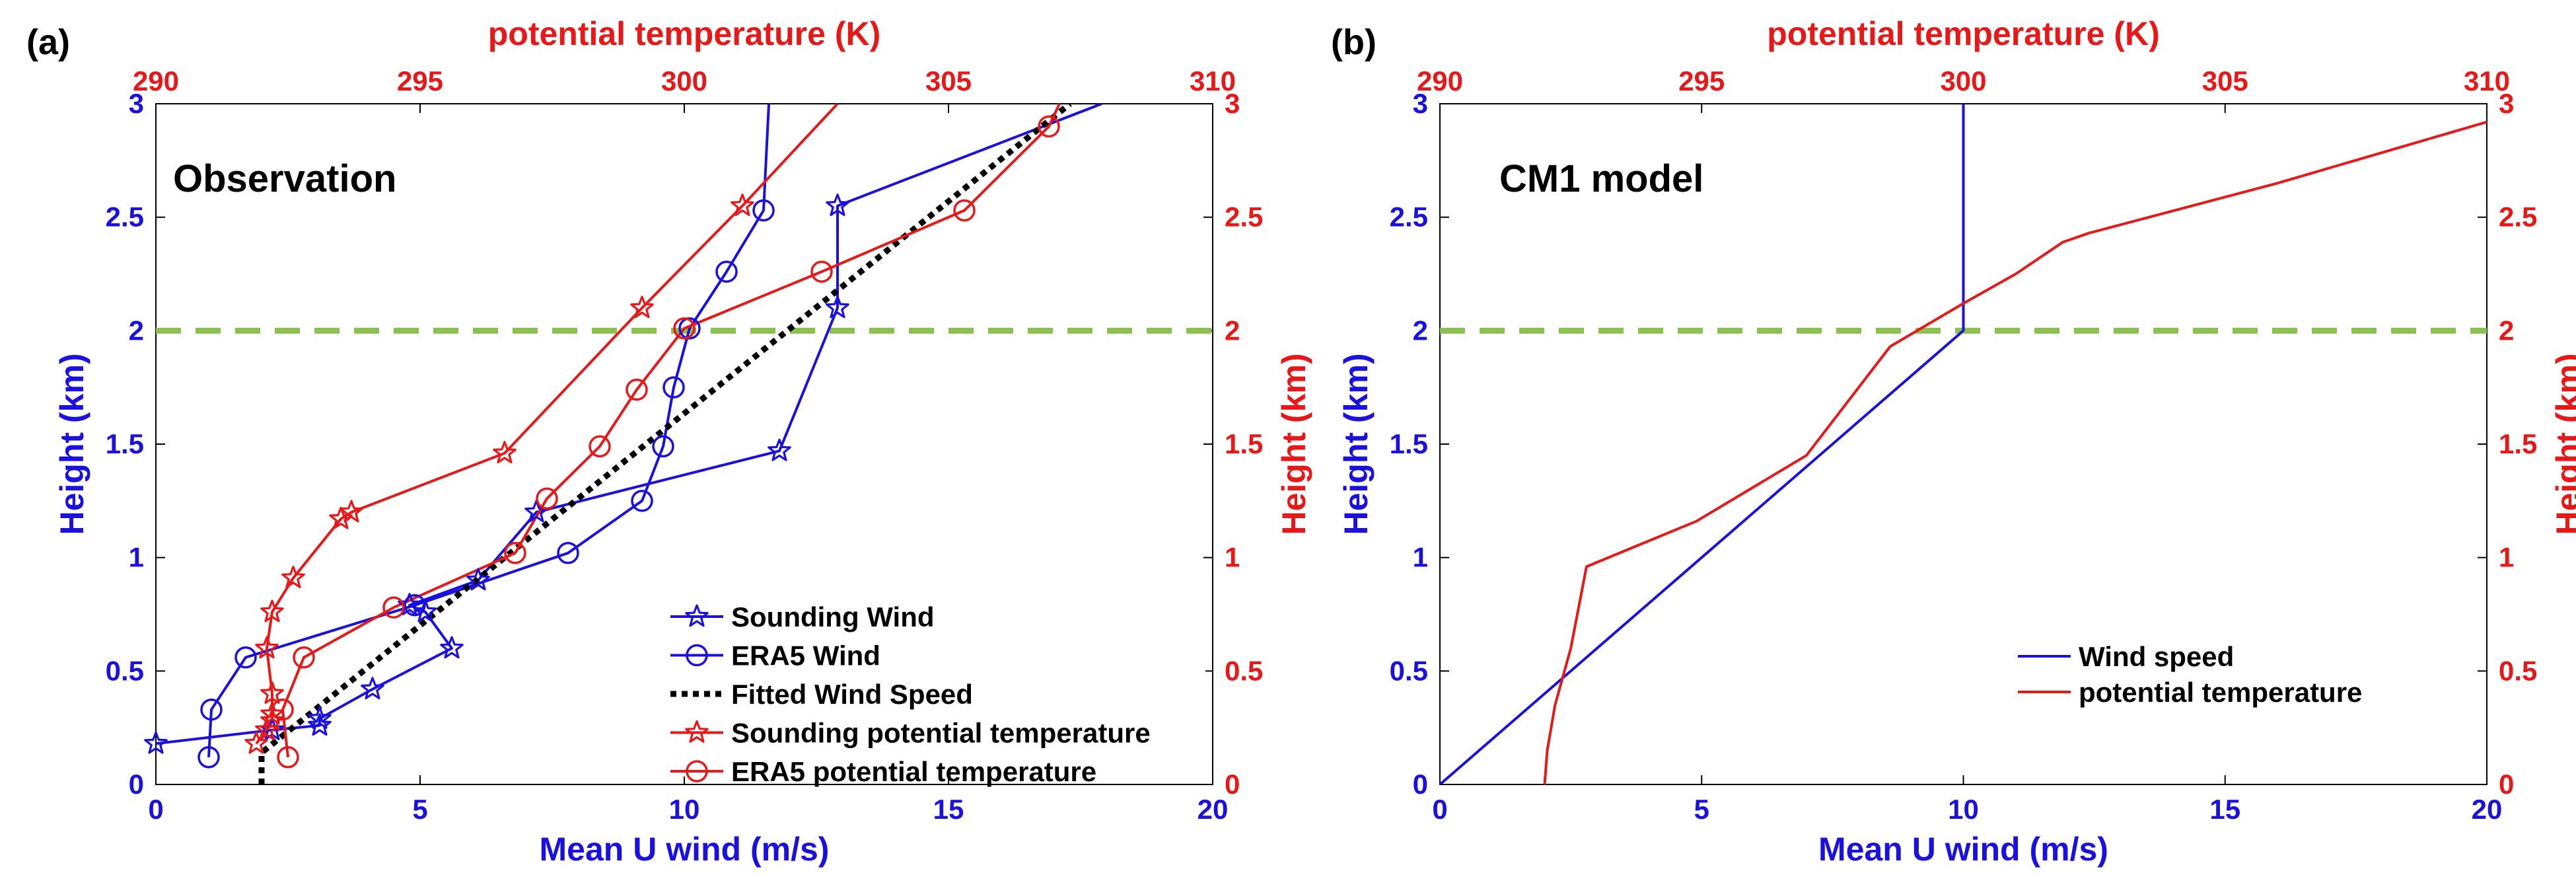 The width and height of the screenshot is (2576, 875). I want to click on x2-tick-label: 290, so click(1440, 80).